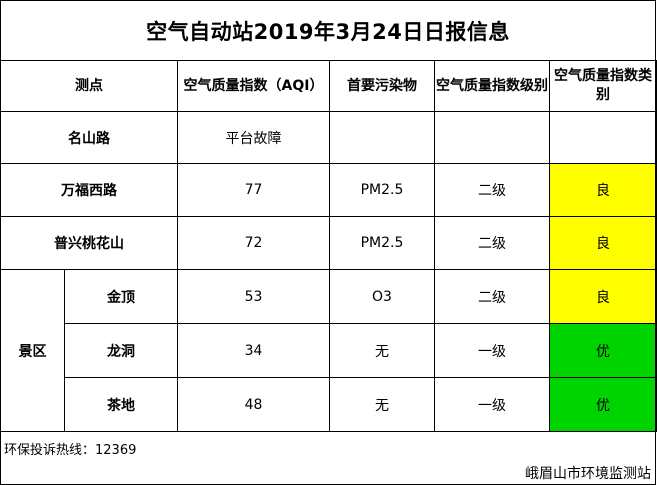 The height and width of the screenshot is (485, 657). Describe the element at coordinates (89, 190) in the screenshot. I see `station-name: 万福西路` at that location.